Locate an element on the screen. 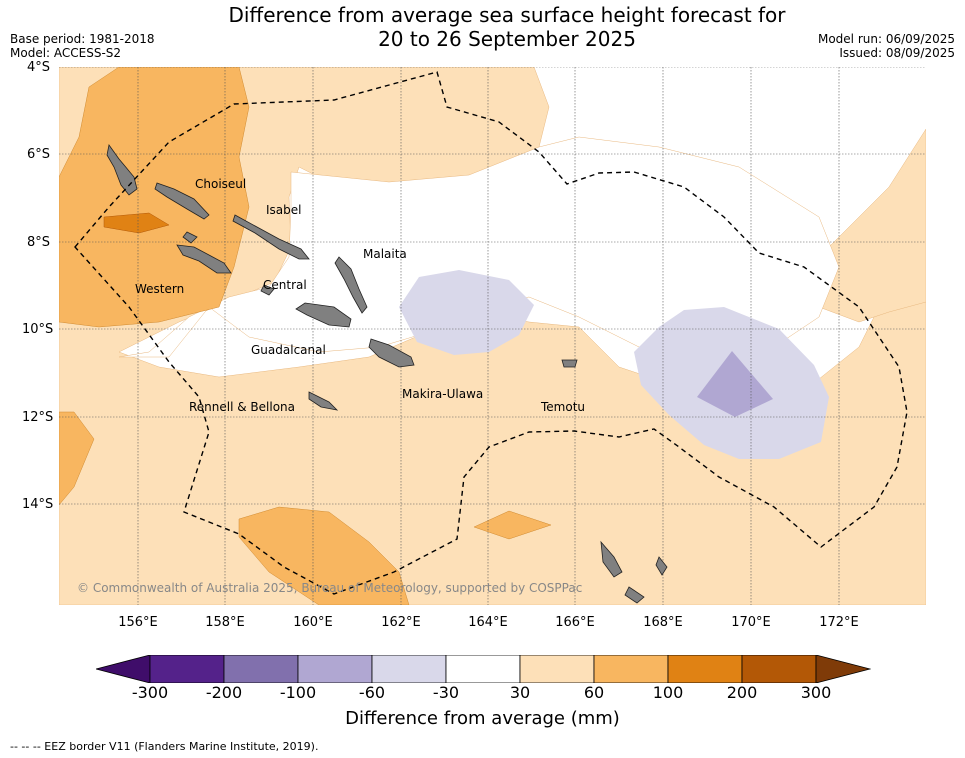 This screenshot has height=758, width=965. colorbar-tick: -60 is located at coordinates (372, 692).